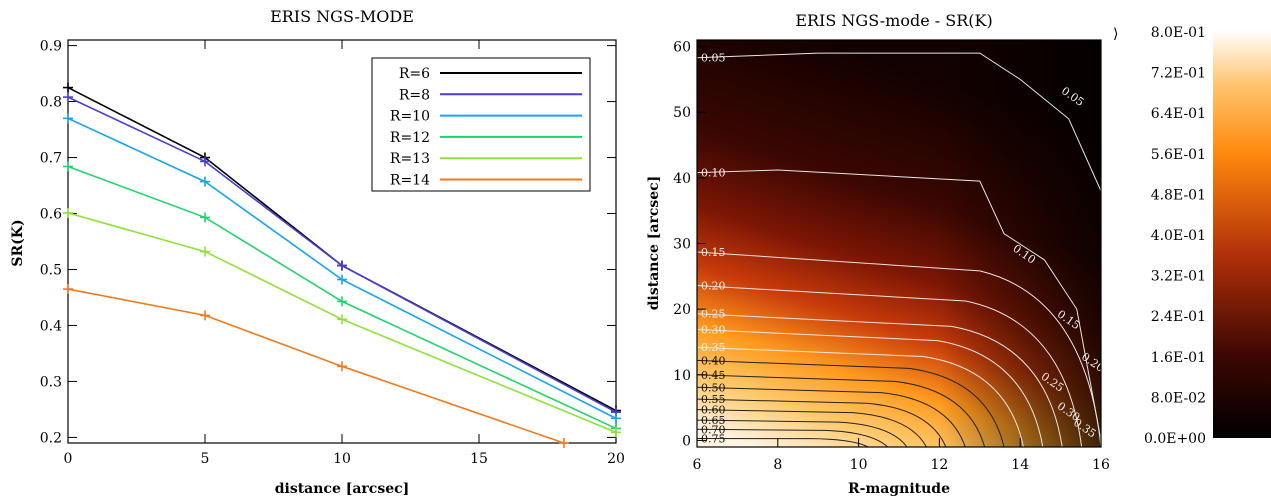 The height and width of the screenshot is (502, 1271). Describe the element at coordinates (777, 465) in the screenshot. I see `x-tick-label: 8` at that location.